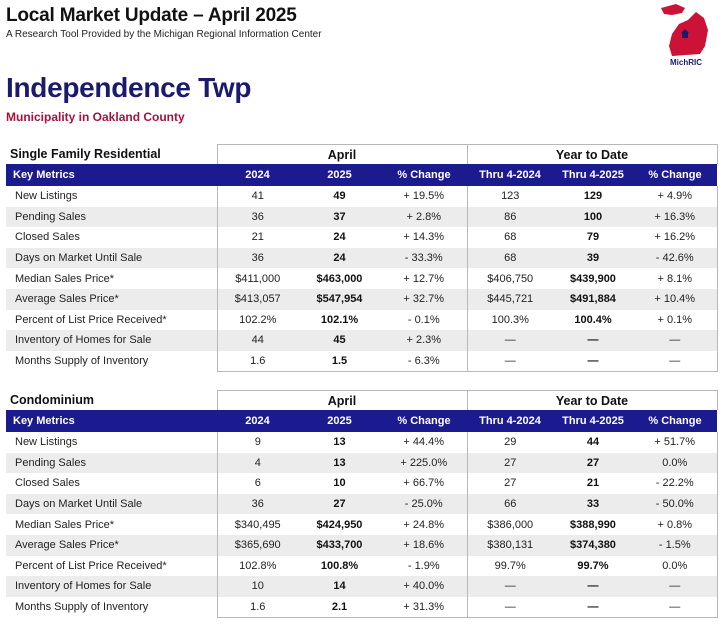 This screenshot has height=625, width=725. I want to click on ytd-2025: 21, so click(593, 483).